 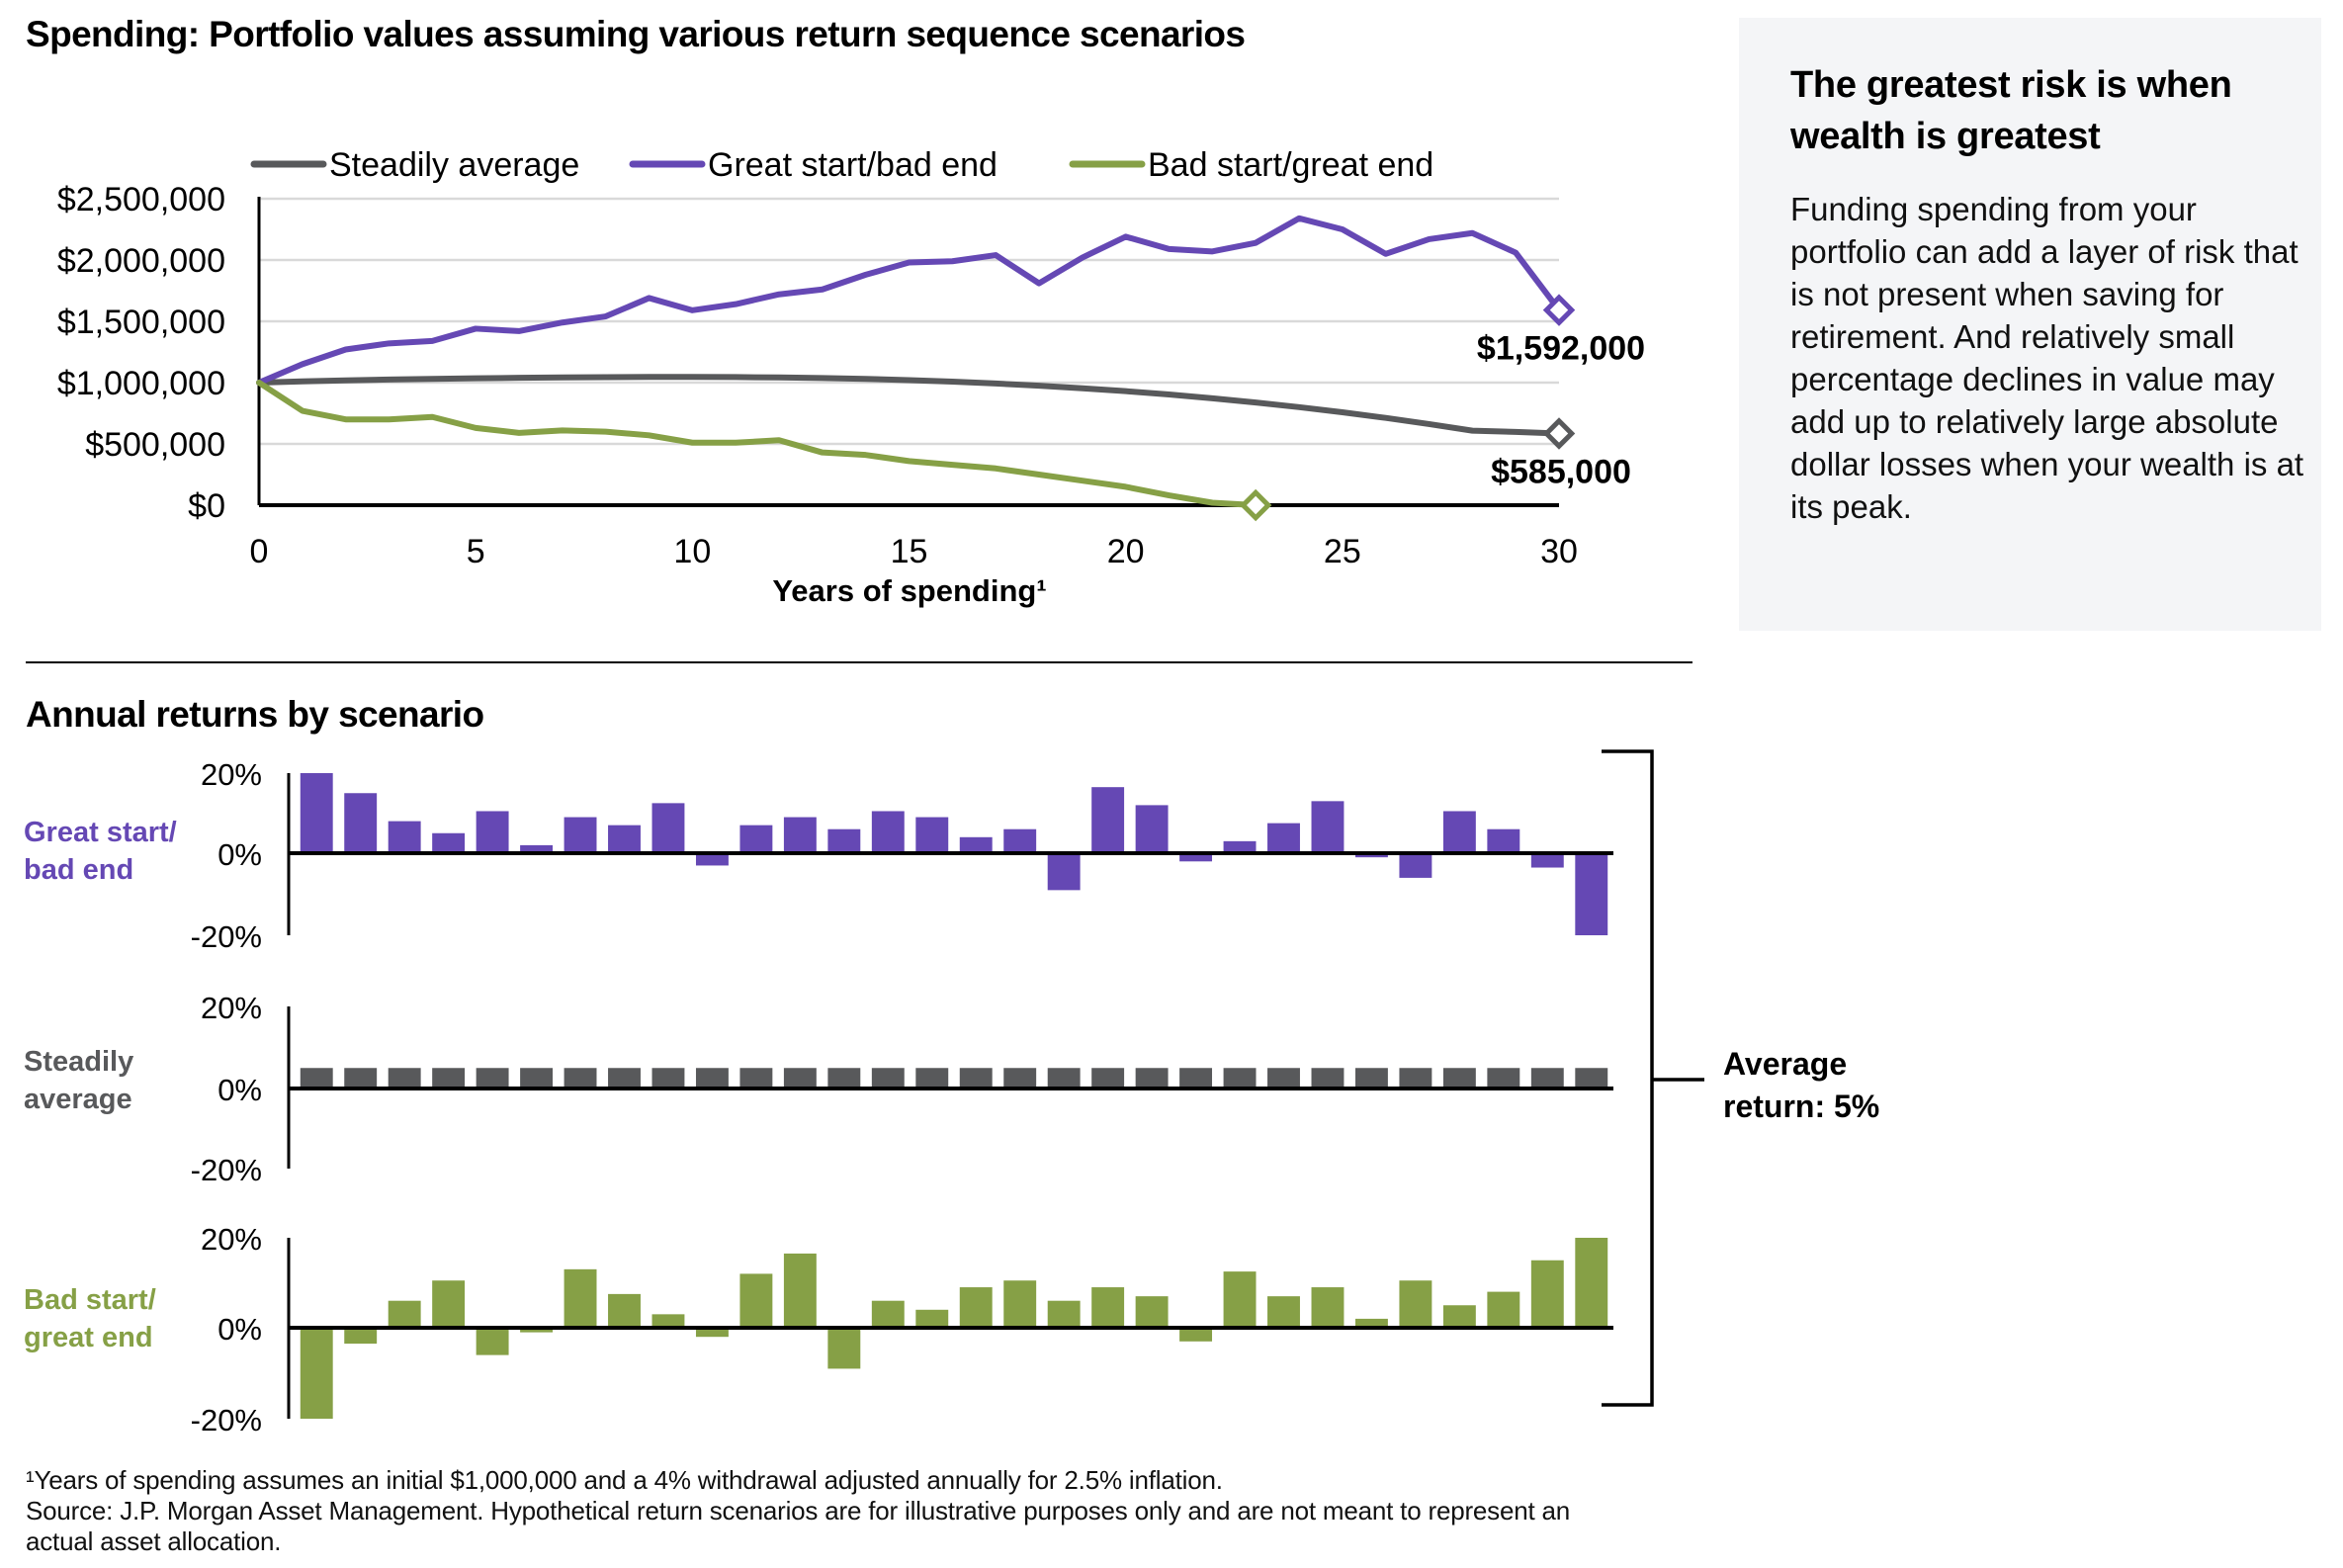 I want to click on bar-panel-bad_start: 20% 0% -20%, so click(x=902, y=1329).